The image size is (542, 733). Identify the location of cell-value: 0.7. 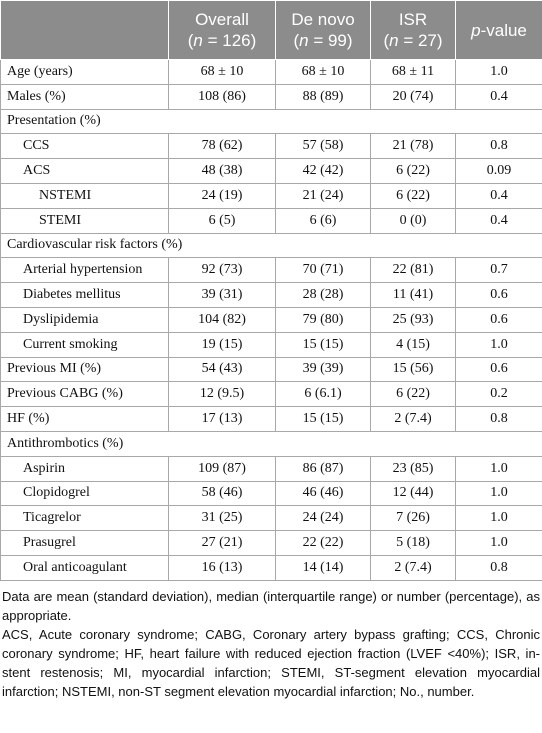
(498, 270).